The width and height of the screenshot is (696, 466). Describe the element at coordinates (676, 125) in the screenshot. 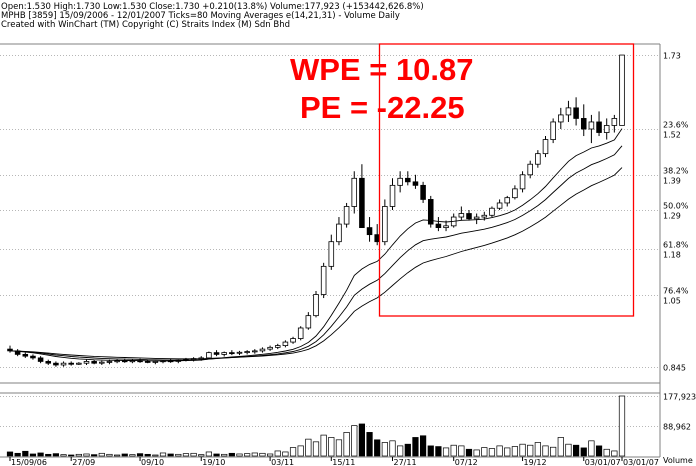

I see `fib-level-label: 23.6%` at that location.